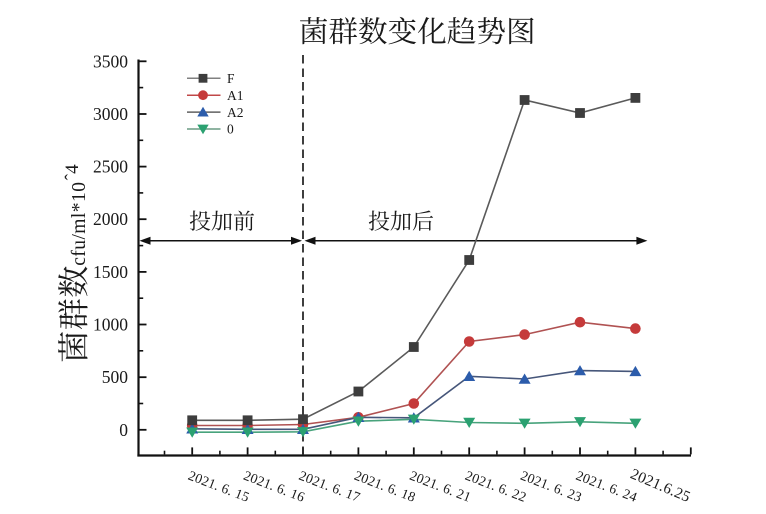 This screenshot has width=766, height=514. Describe the element at coordinates (235, 95) in the screenshot. I see `svg-text: A1` at that location.